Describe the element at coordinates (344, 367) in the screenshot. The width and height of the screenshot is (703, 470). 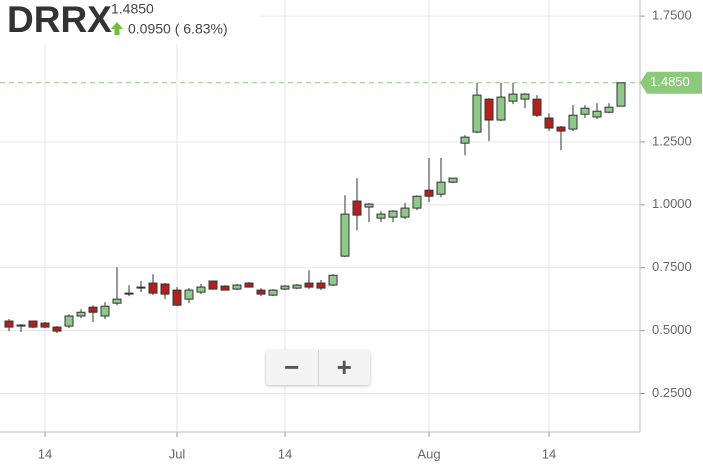
I see `zoom-in-button: +` at that location.